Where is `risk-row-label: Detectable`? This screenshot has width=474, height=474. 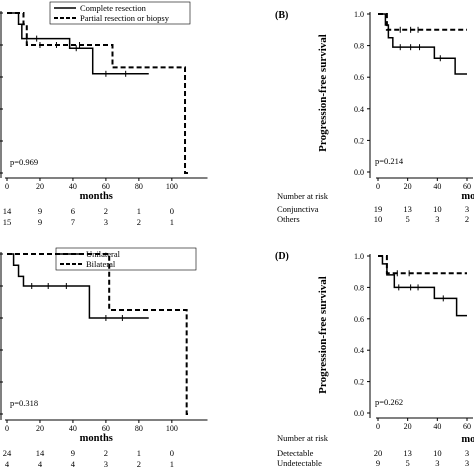
risk-row-label: Detectable is located at coordinates (295, 453).